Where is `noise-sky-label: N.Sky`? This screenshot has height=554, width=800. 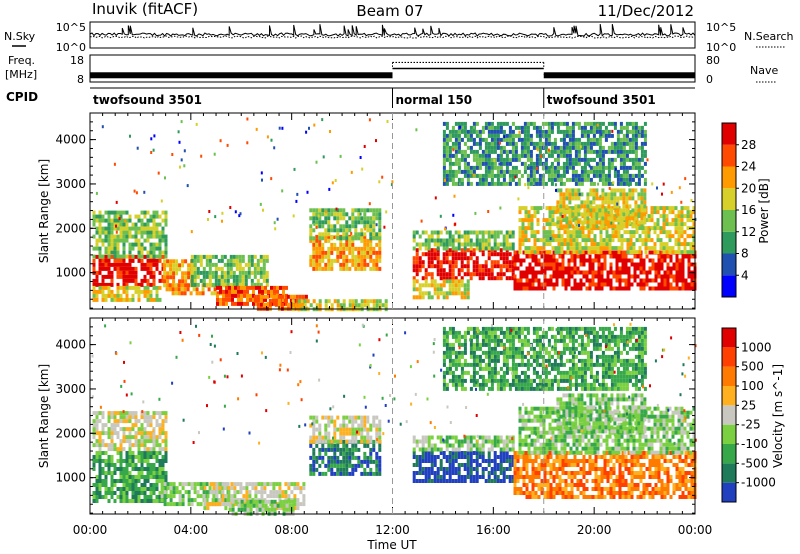 noise-sky-label: N.Sky is located at coordinates (20, 36).